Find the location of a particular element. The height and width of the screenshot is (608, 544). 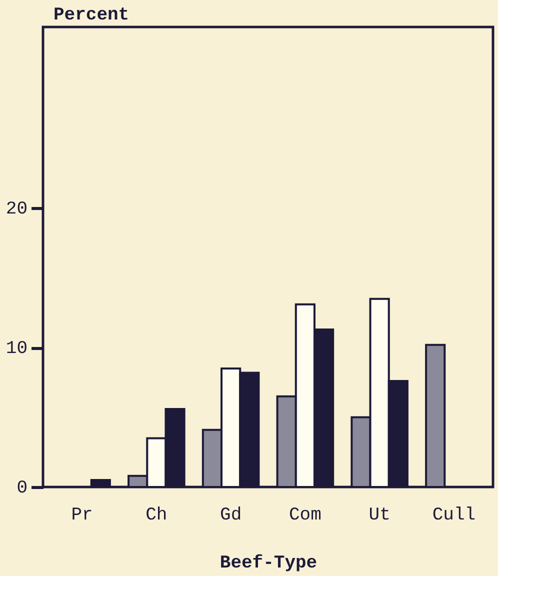

x-tick-label: Cull is located at coordinates (454, 516).